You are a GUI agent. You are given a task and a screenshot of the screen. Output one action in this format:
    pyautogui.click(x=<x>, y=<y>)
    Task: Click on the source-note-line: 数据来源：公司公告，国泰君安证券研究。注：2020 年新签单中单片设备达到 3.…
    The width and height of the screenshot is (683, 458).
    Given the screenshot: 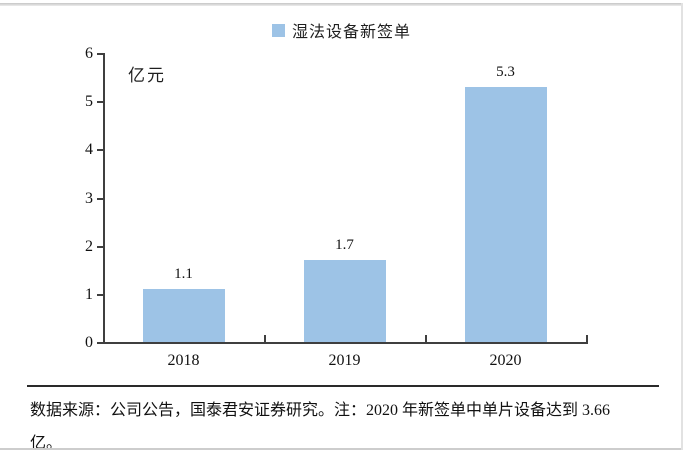 What is the action you would take?
    pyautogui.click(x=320, y=410)
    